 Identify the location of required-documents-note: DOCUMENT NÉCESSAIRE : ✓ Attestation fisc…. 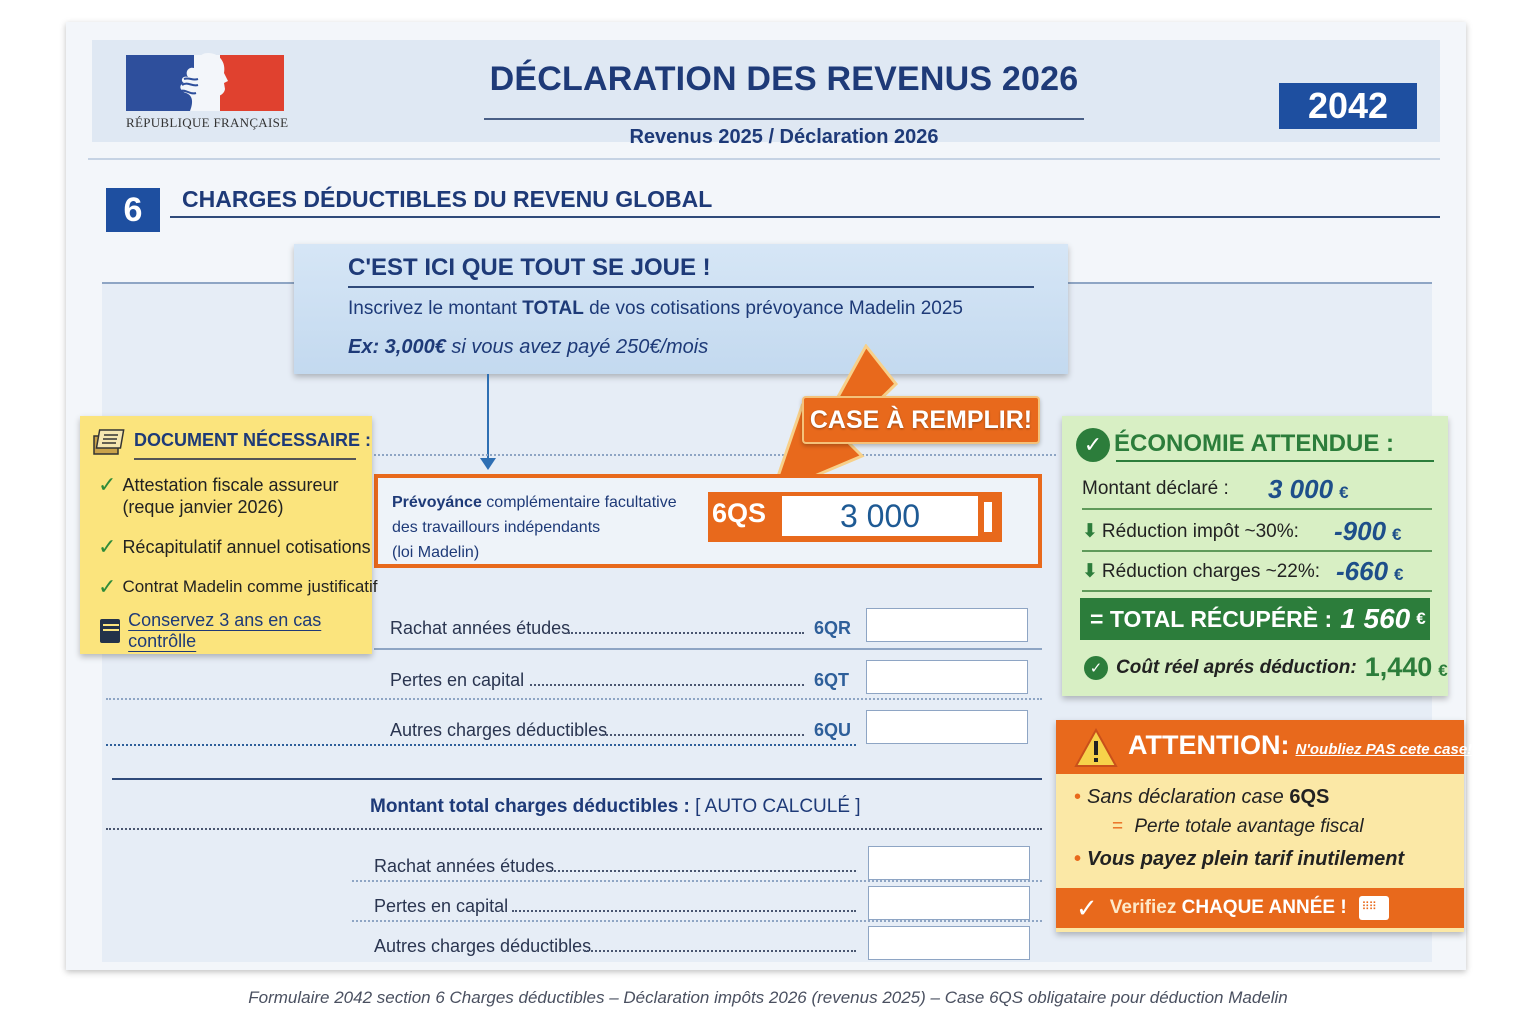
(229, 535).